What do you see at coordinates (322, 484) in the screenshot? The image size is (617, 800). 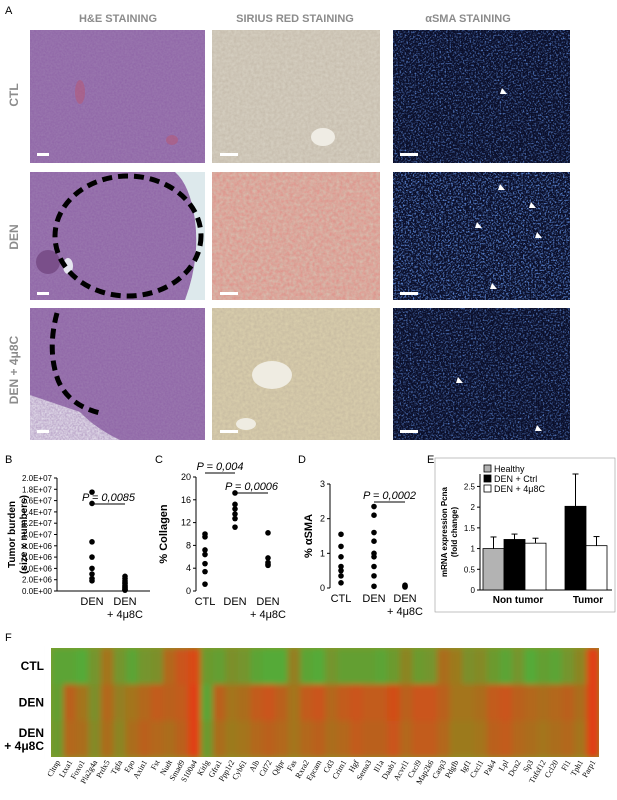 I see `y-tick-label: 3` at bounding box center [322, 484].